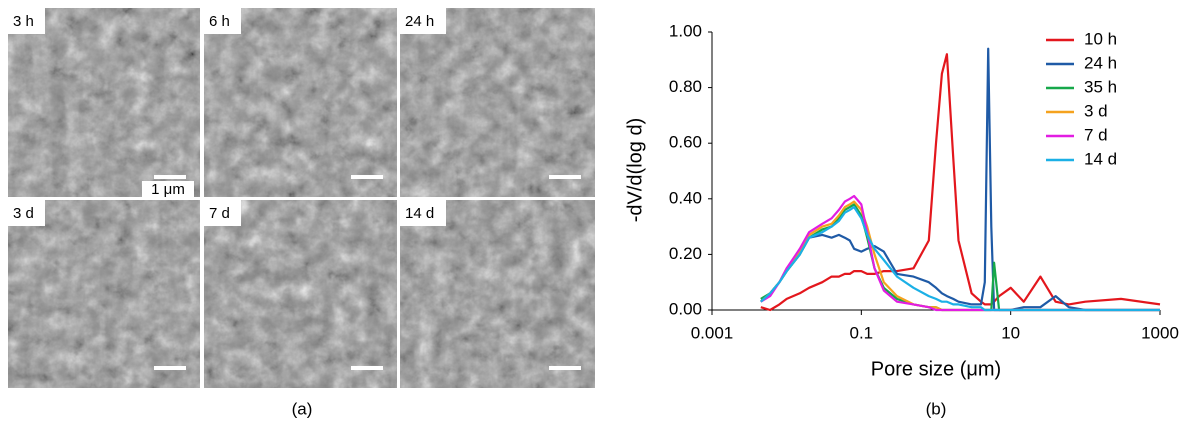  What do you see at coordinates (685, 86) in the screenshot?
I see `y-tick-label: 0.80` at bounding box center [685, 86].